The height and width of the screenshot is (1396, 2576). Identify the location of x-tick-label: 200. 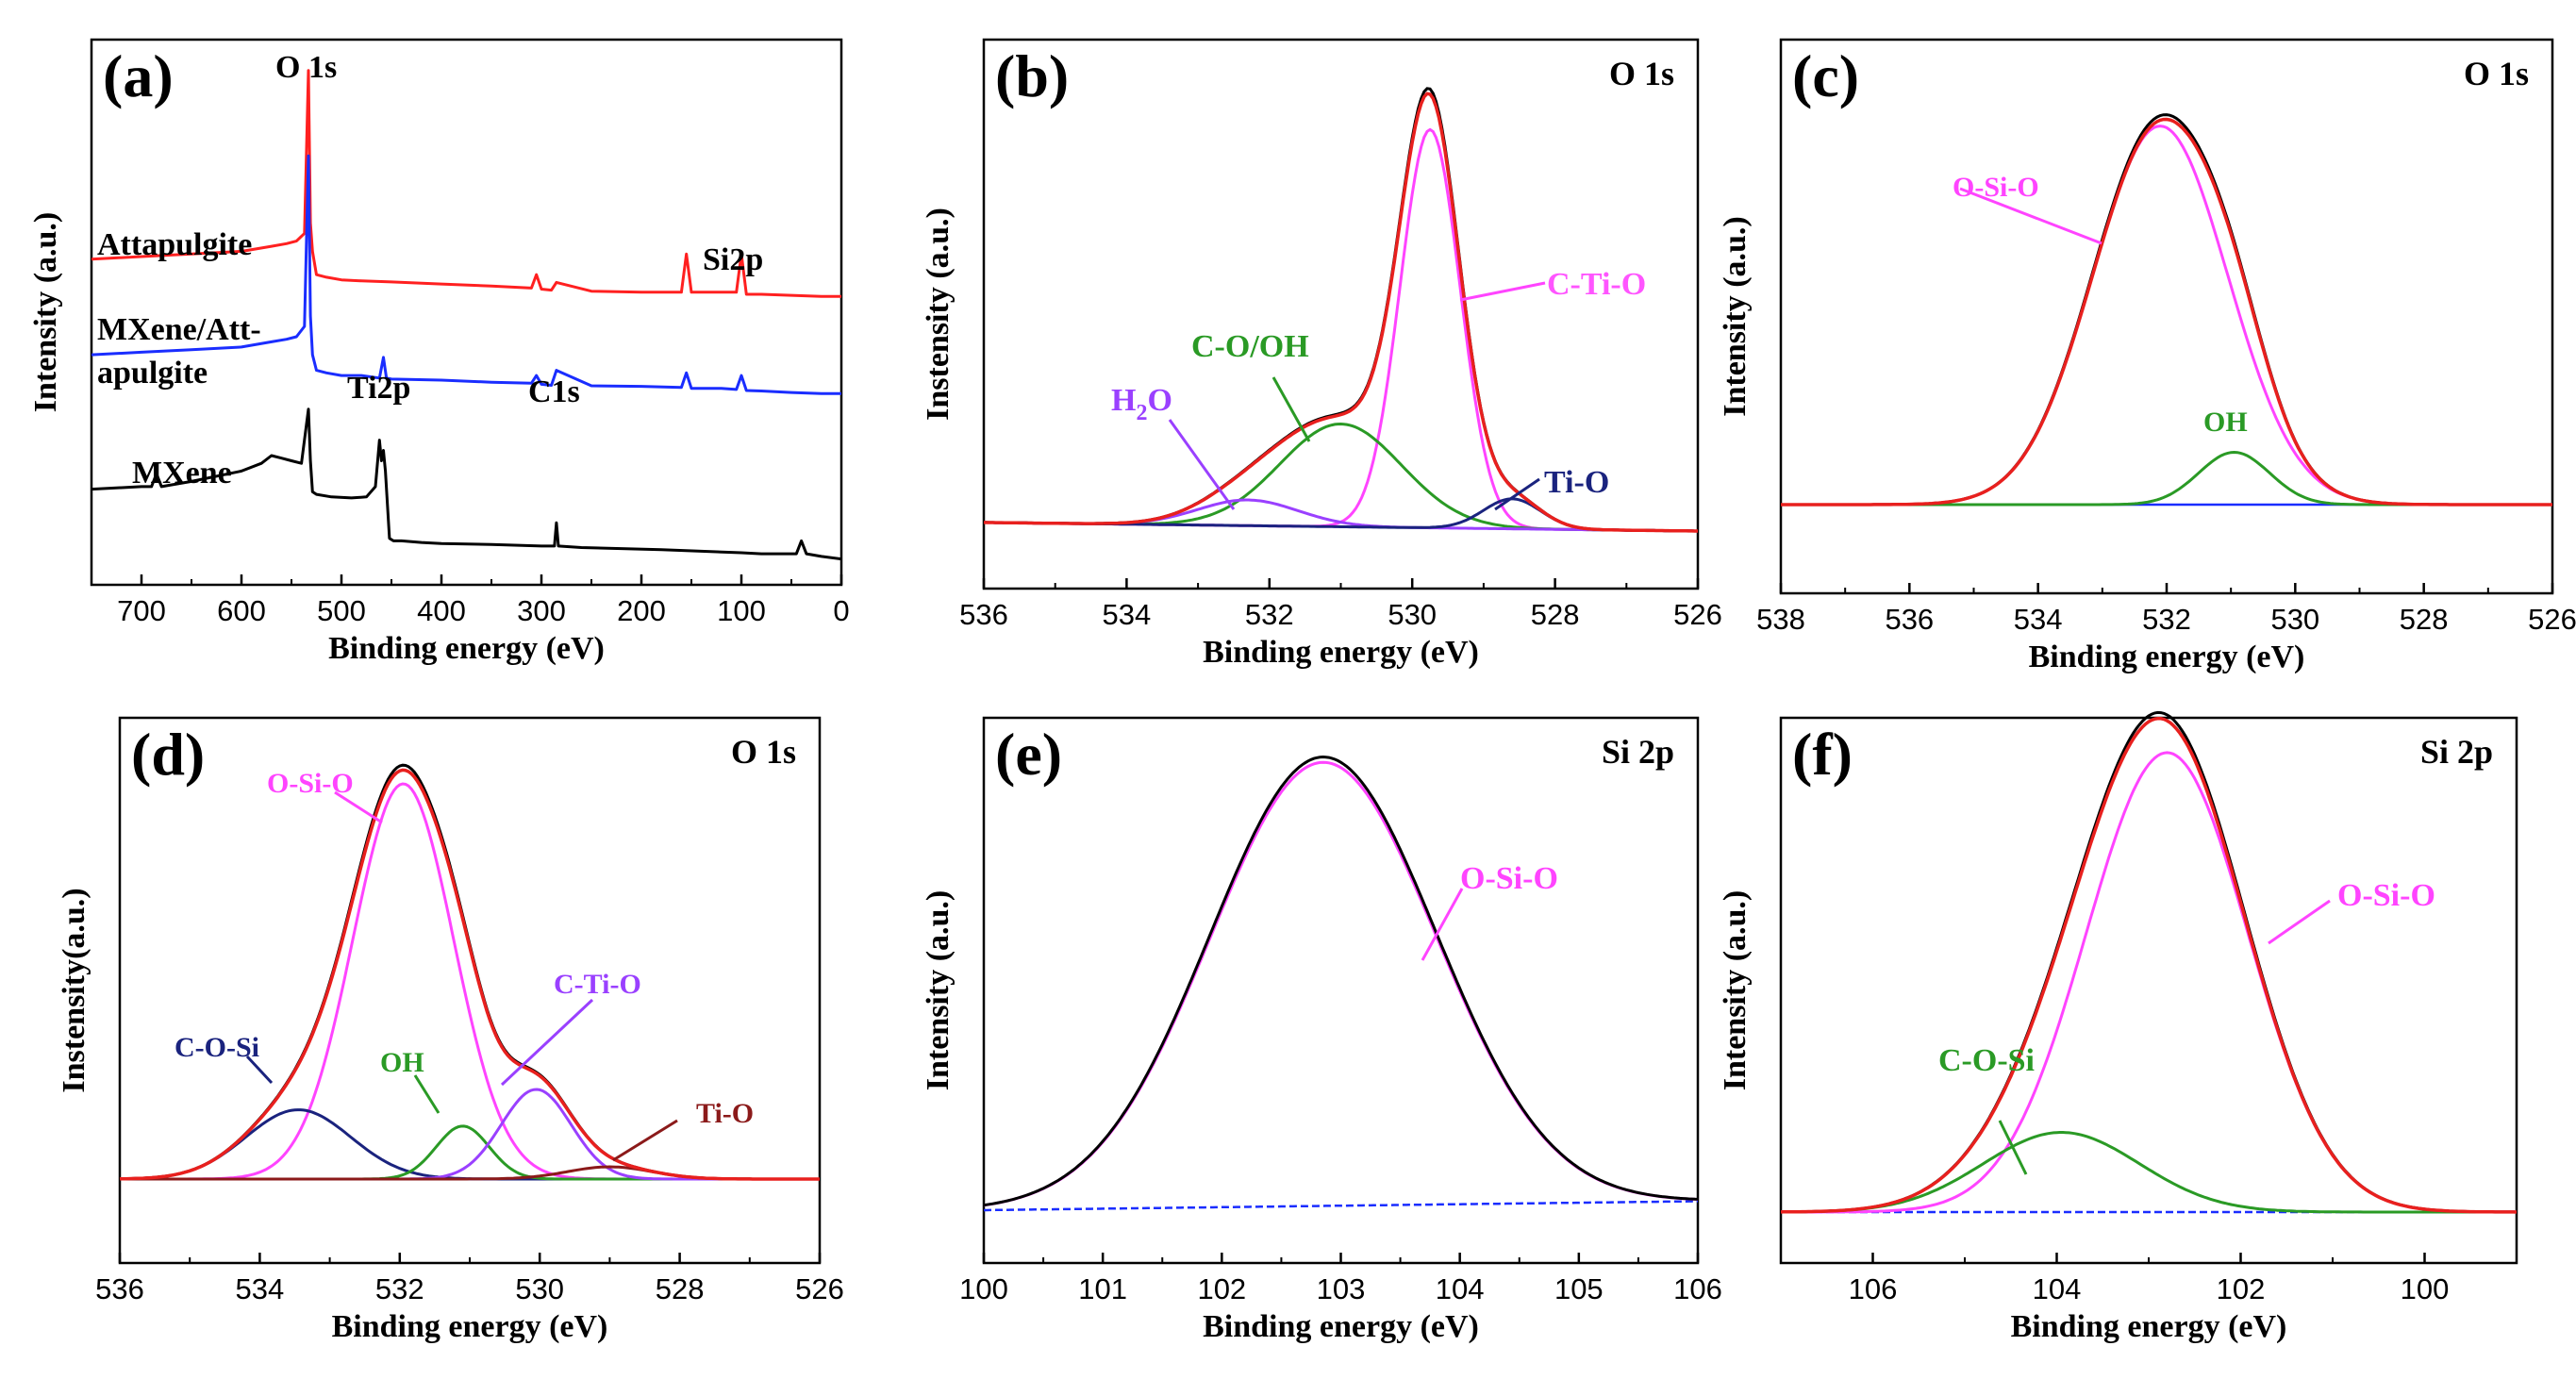
(641, 610).